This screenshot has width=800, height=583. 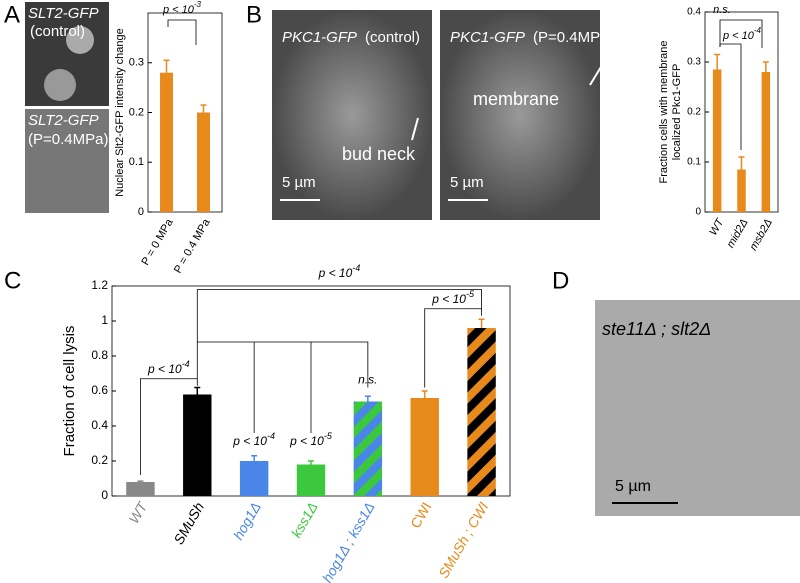 What do you see at coordinates (67, 54) in the screenshot?
I see `micrograph-a1: SLT2-GFP (control)` at bounding box center [67, 54].